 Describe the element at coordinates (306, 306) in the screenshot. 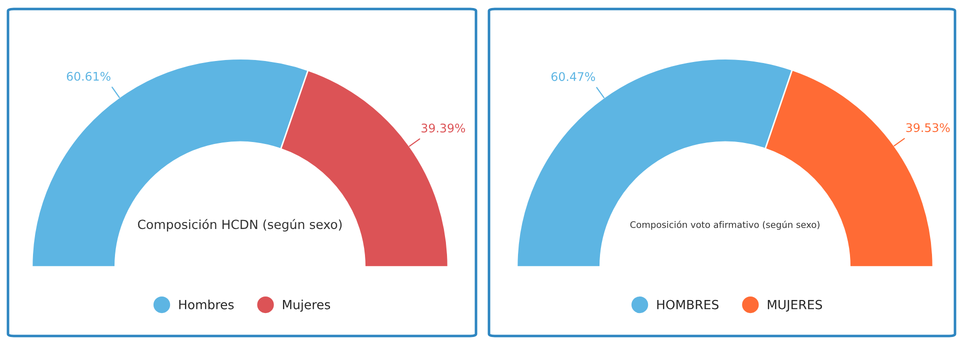

I see `legend-label: Mujeres` at that location.